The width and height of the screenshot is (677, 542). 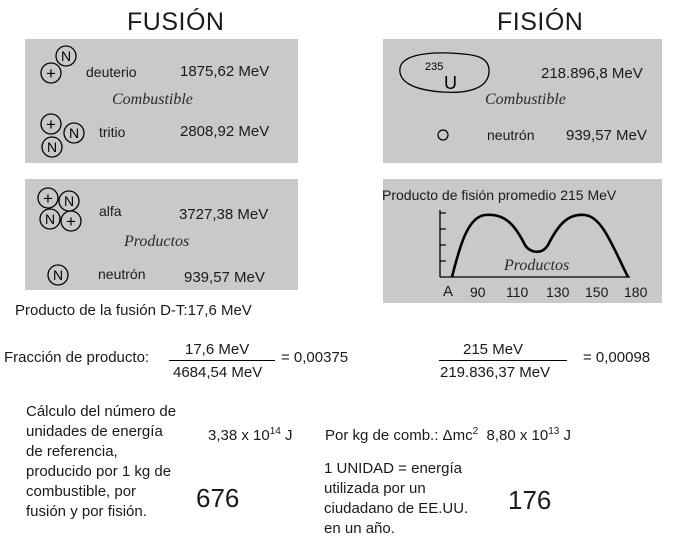 I want to click on fission-fraction-bar, so click(x=503, y=360).